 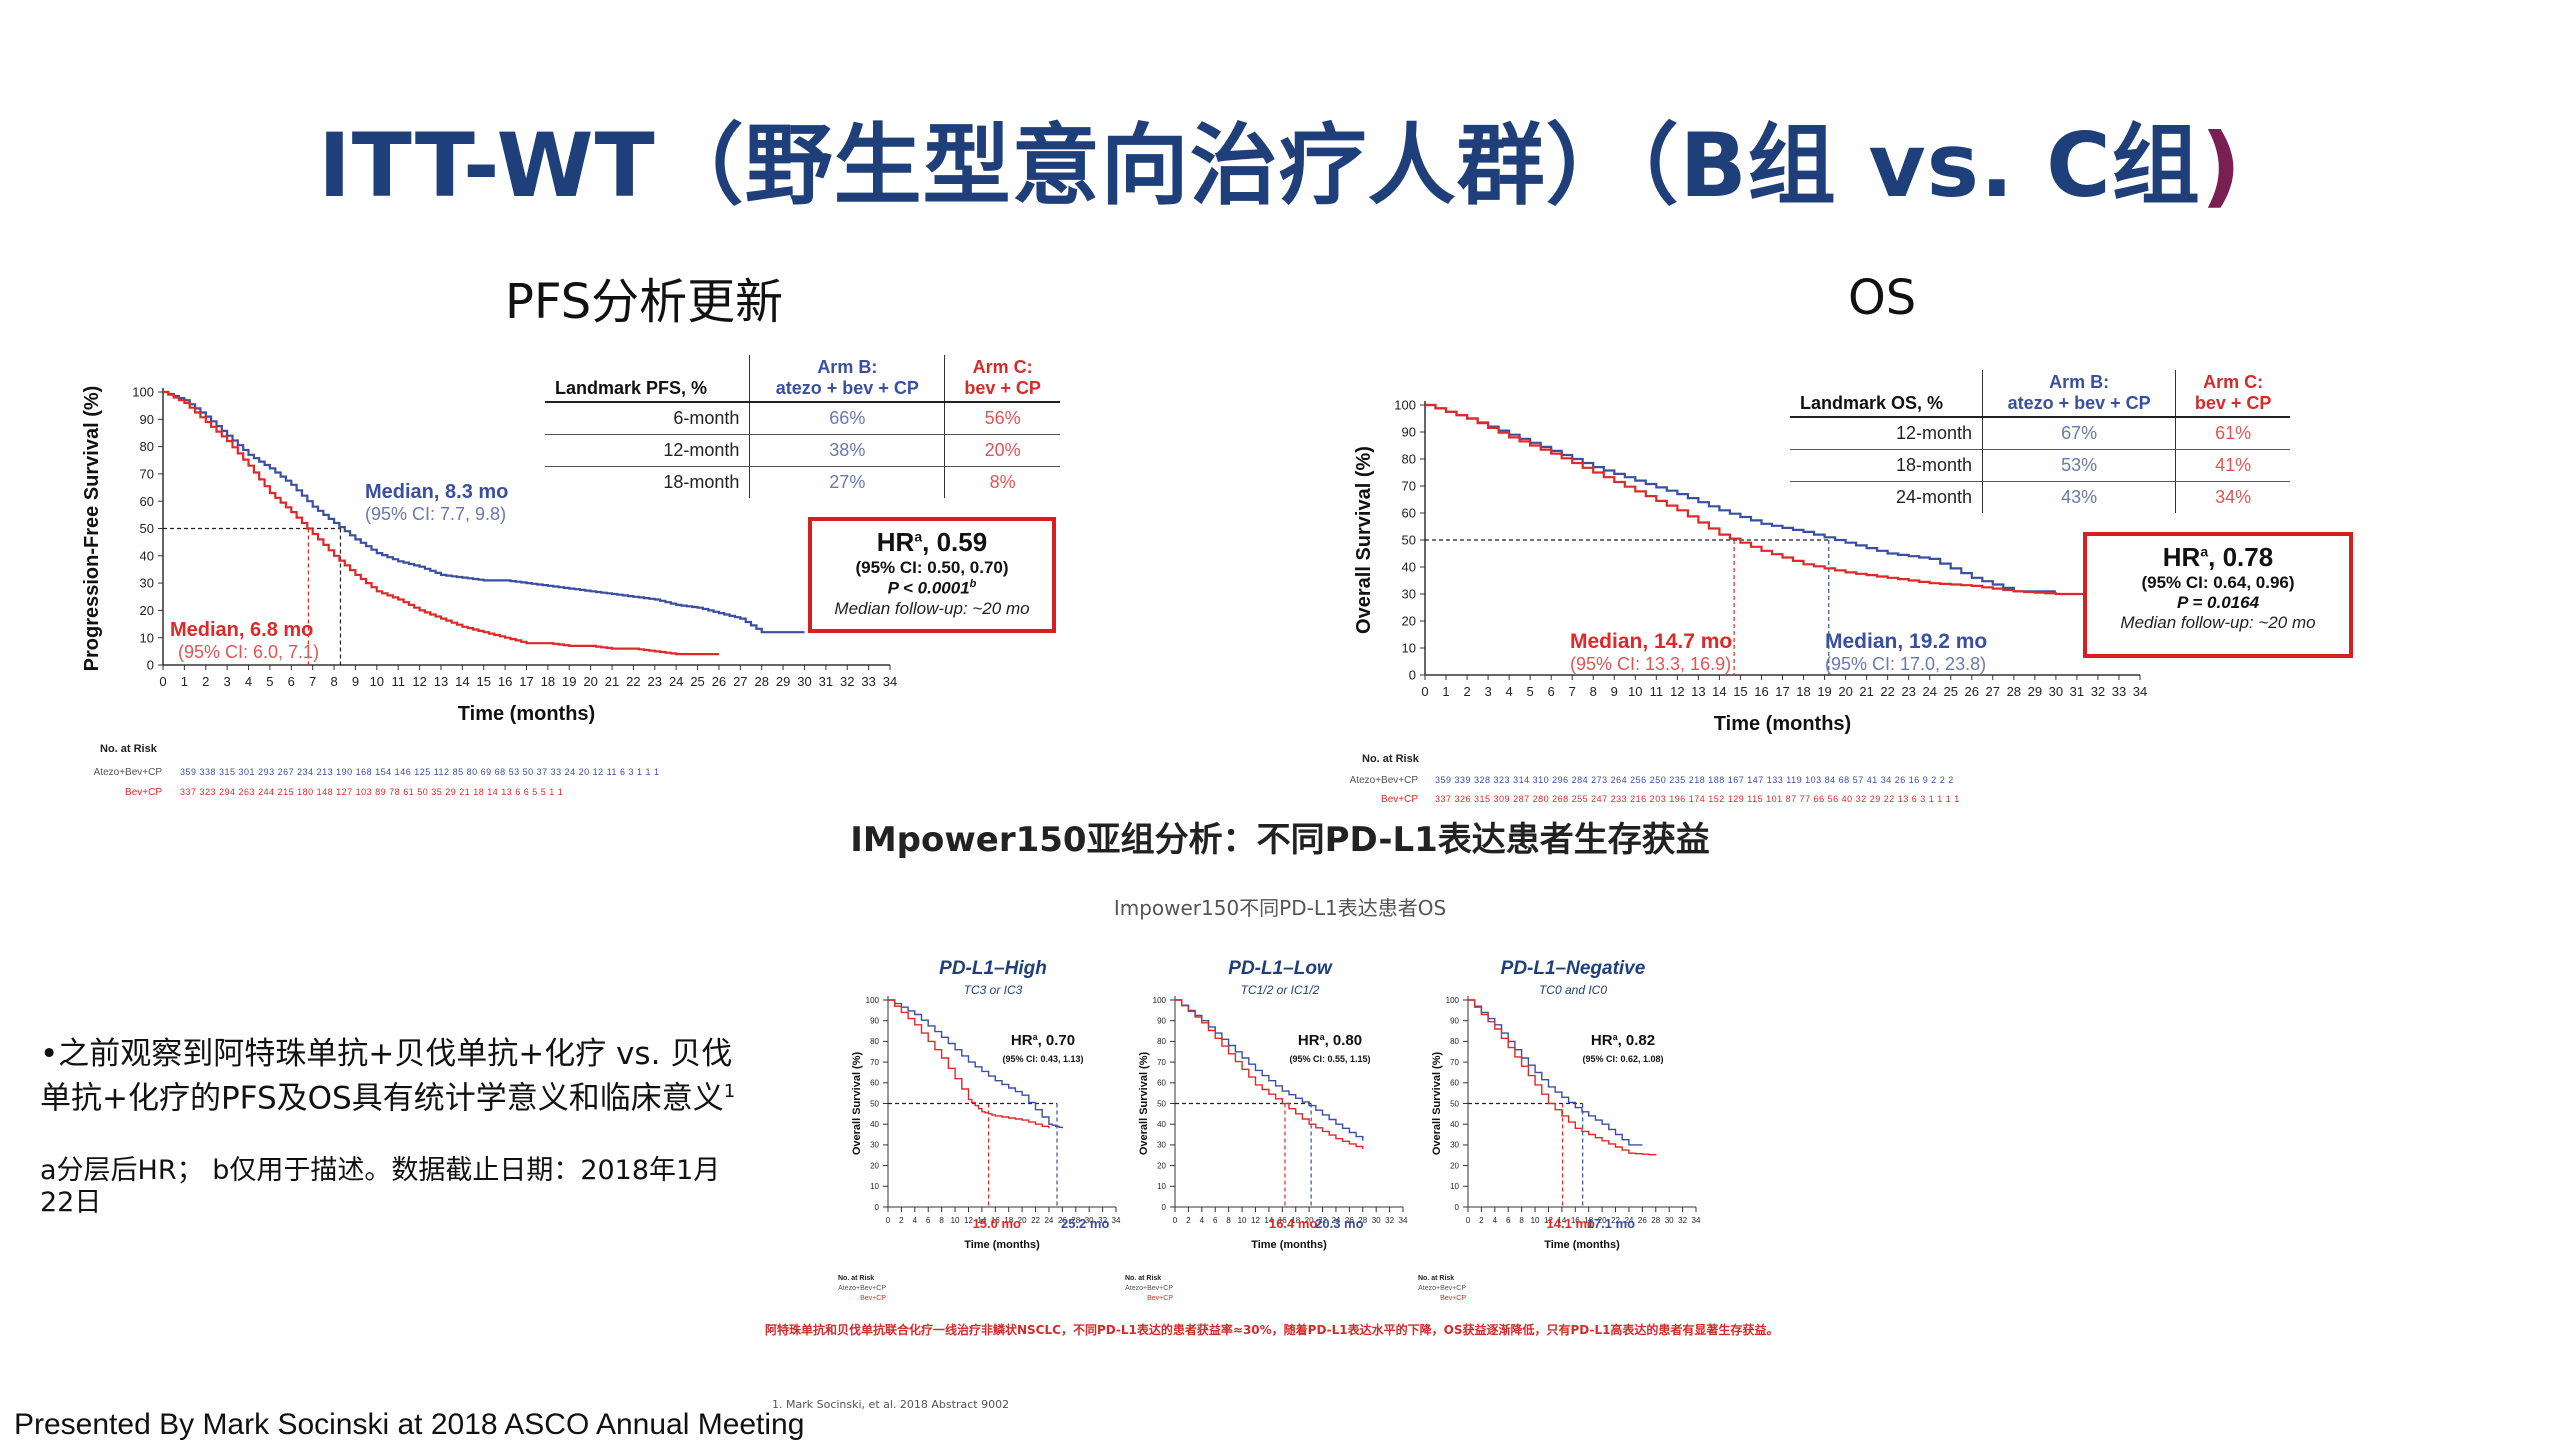 I want to click on os-x-tick-label: 11, so click(x=1657, y=691).